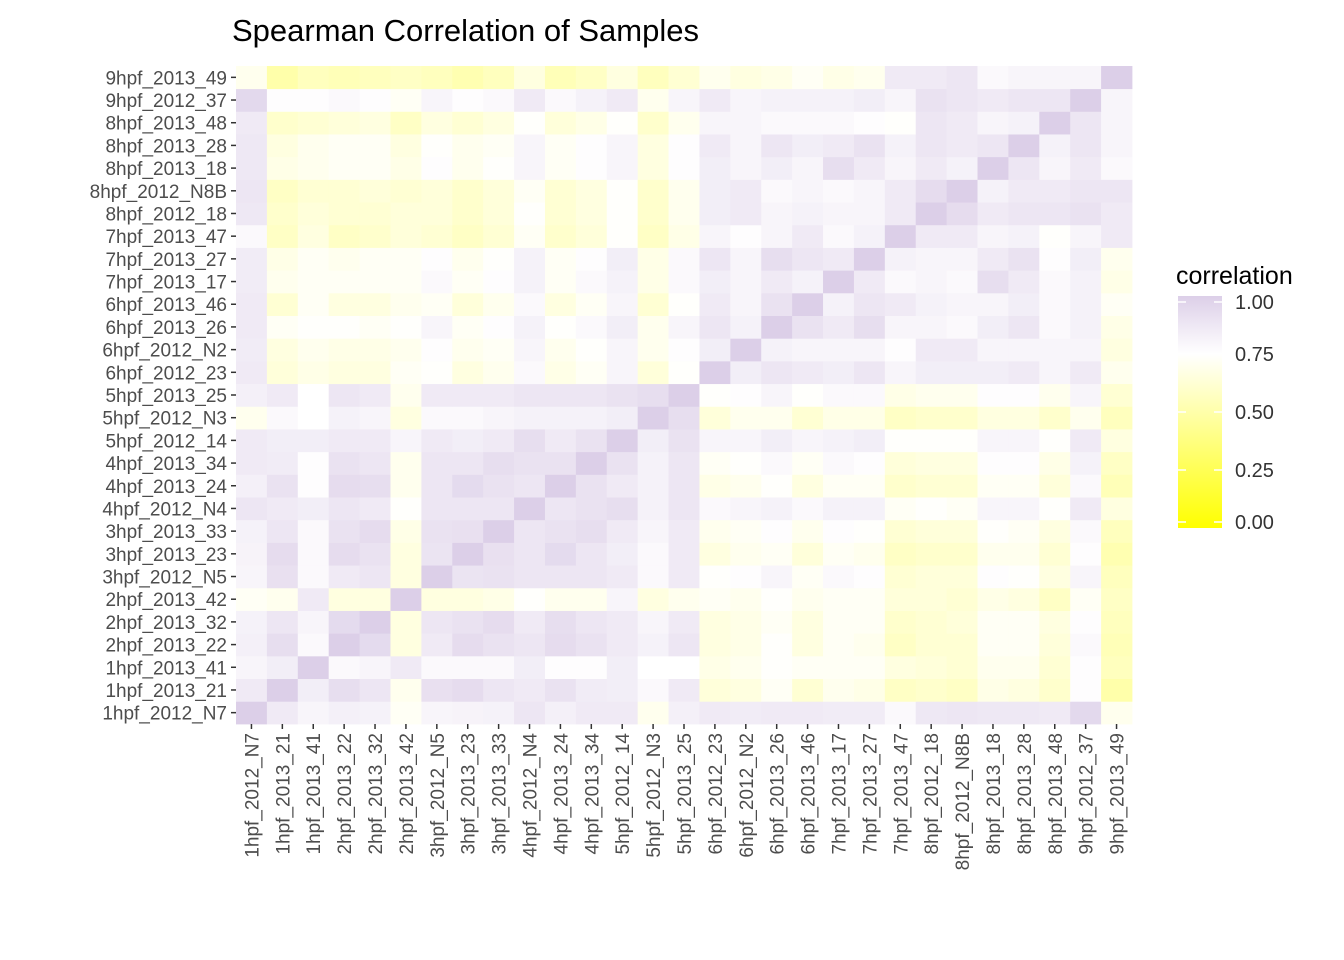 The width and height of the screenshot is (1344, 960). Describe the element at coordinates (963, 801) in the screenshot. I see `x-tick-label: 8hpf_2012_N8B` at that location.